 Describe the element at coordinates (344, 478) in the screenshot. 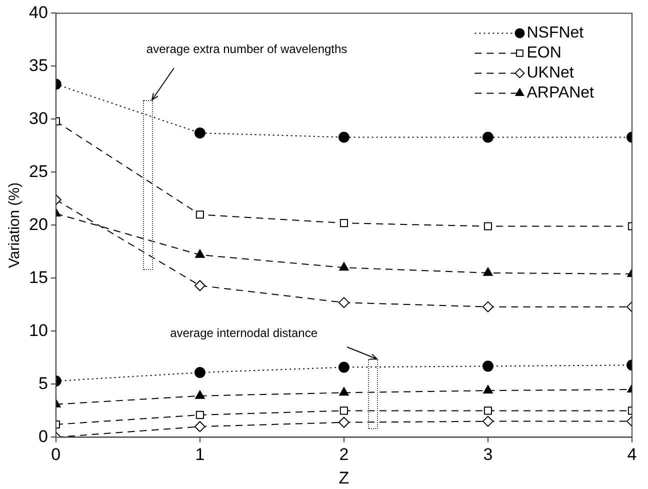

I see `x-axis-title: Z` at that location.